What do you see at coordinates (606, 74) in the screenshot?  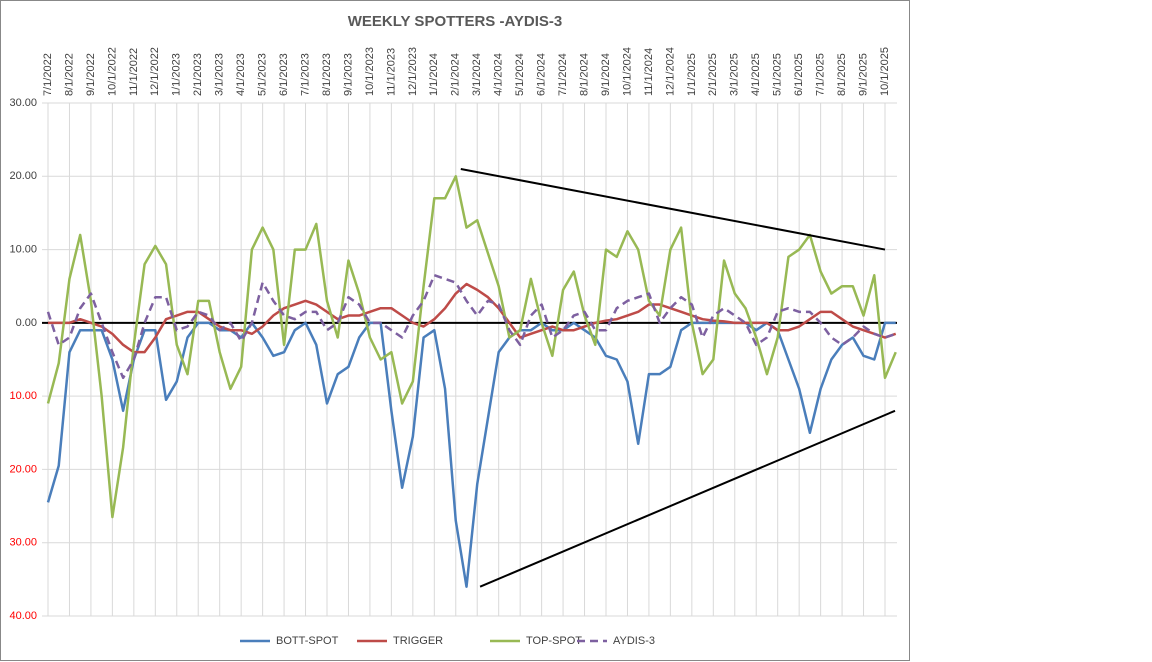 I see `x-tick-label: 9/1/2024` at bounding box center [606, 74].